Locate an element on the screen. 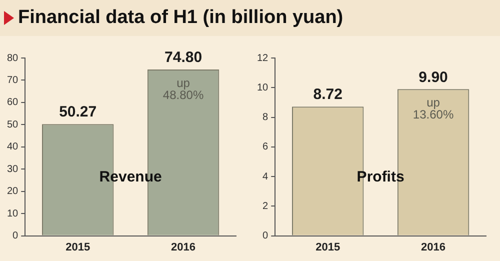 This screenshot has height=261, width=500. data-label: 8.72 is located at coordinates (327, 95).